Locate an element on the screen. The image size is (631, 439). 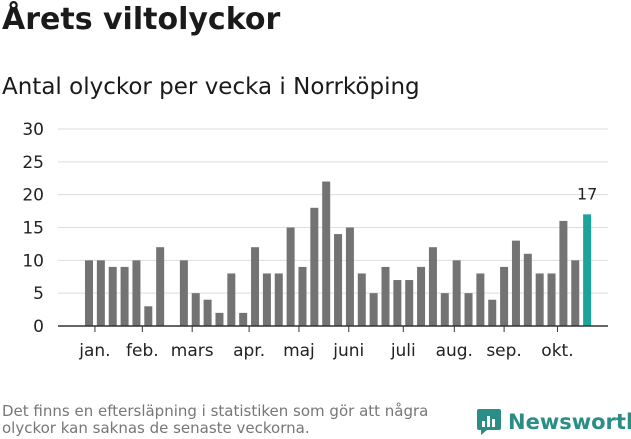
x-tick-label: jan. is located at coordinates (94, 351).